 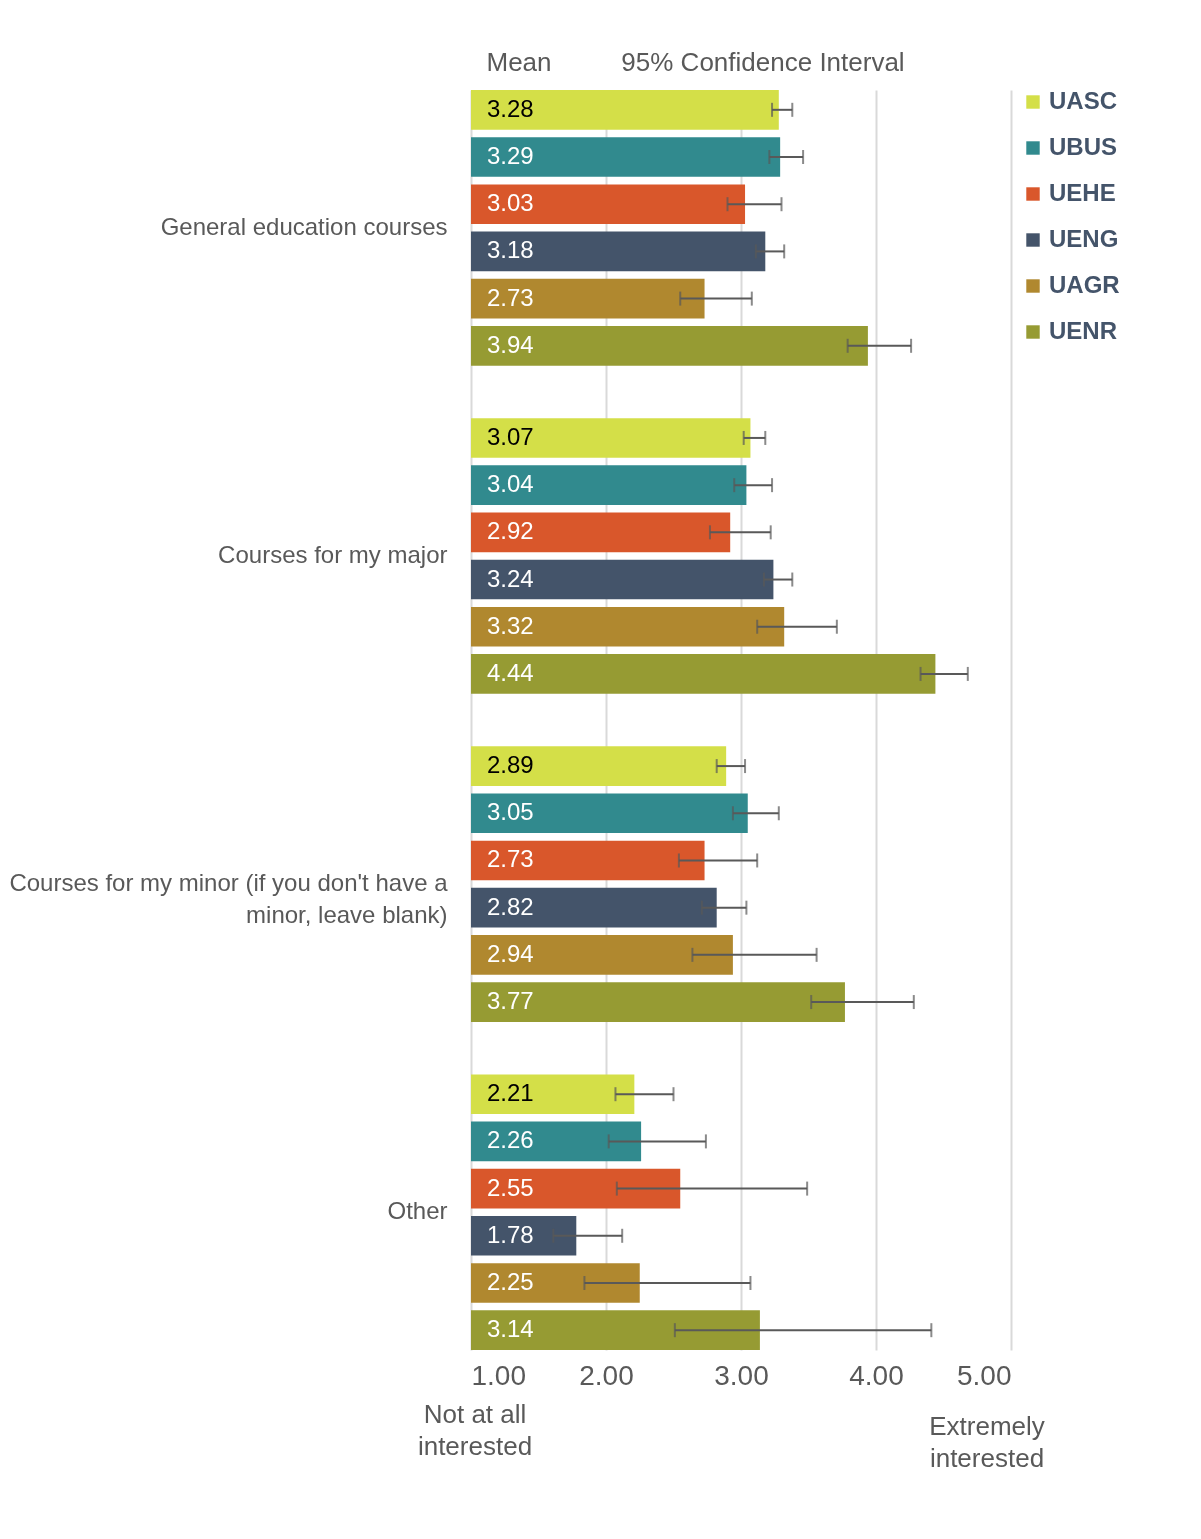 What do you see at coordinates (510, 672) in the screenshot?
I see `data-label: 4.44` at bounding box center [510, 672].